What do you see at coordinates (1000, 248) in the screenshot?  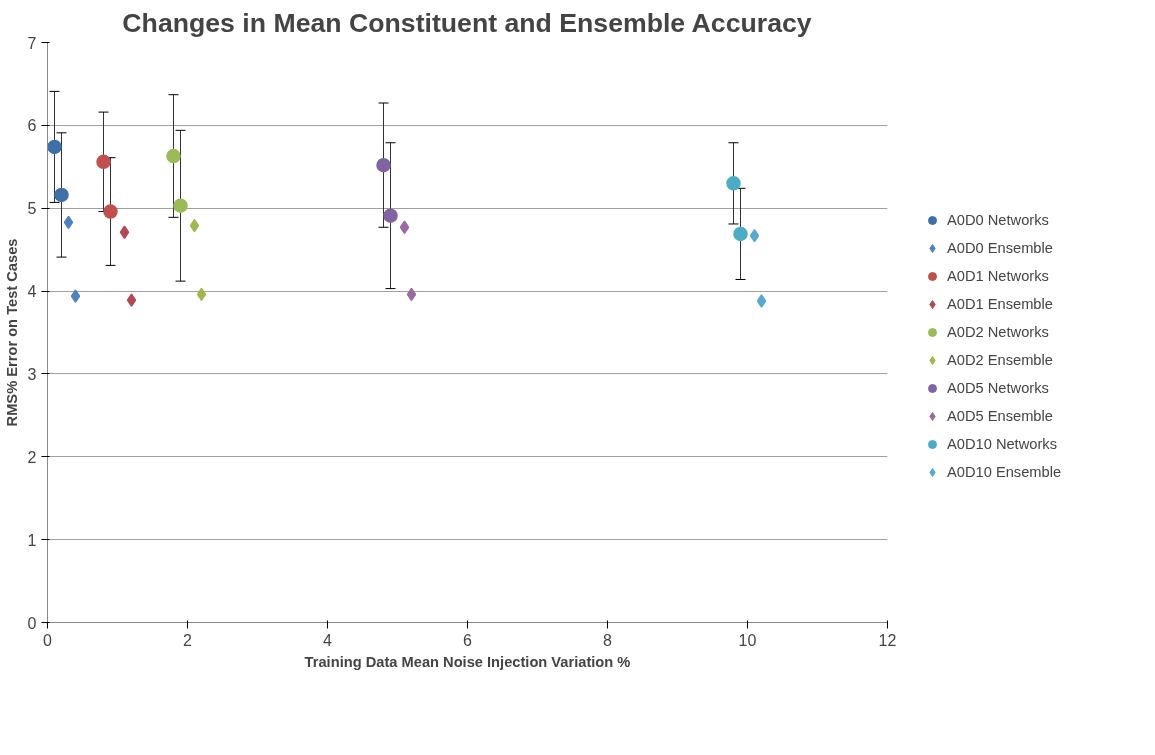 I see `legend-label: A0D0 Ensemble` at bounding box center [1000, 248].